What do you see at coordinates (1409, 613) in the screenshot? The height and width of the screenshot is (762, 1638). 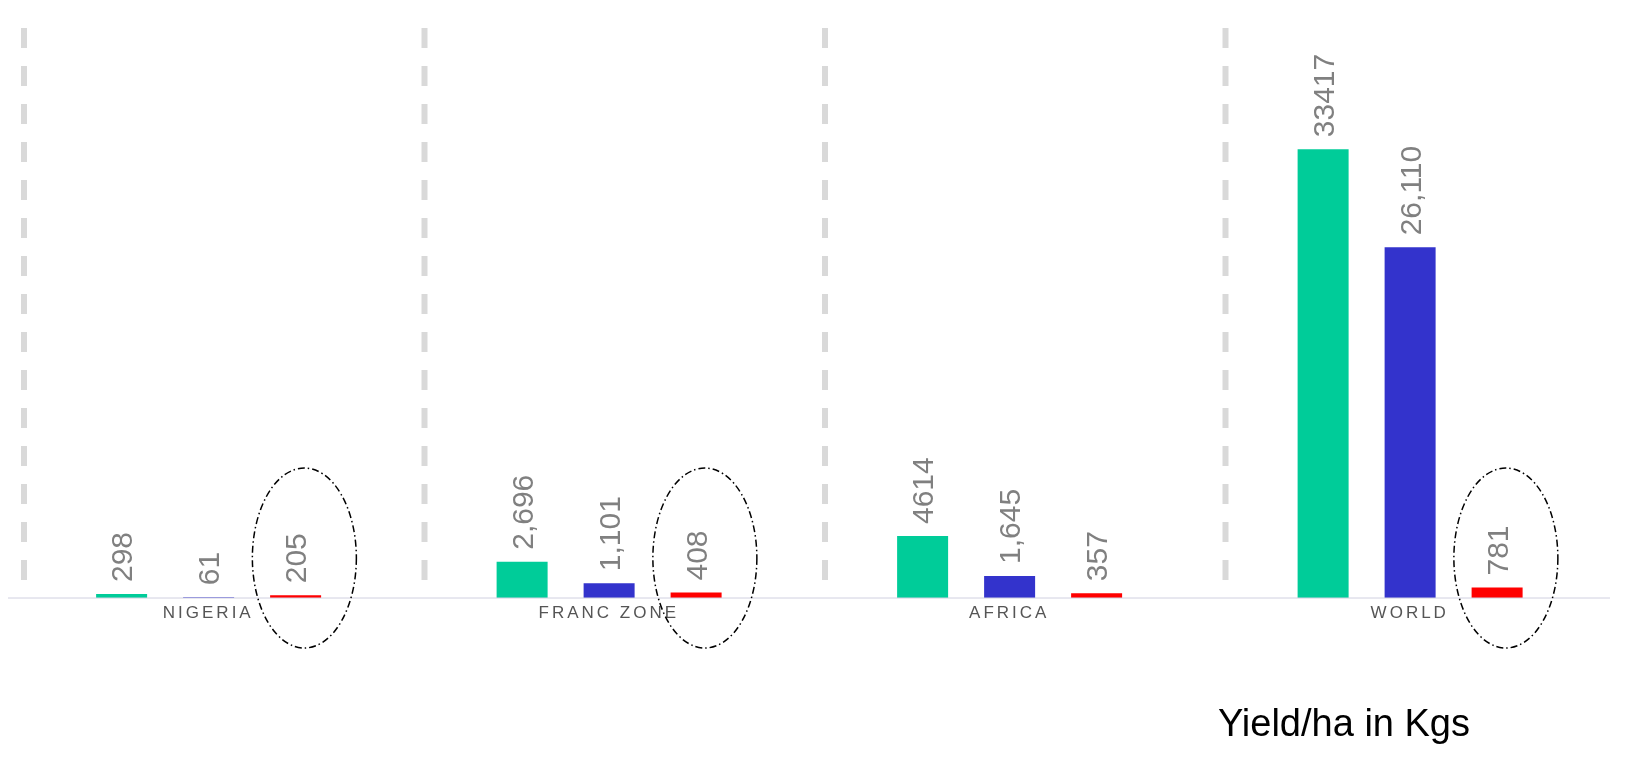 I see `x-tick-label: WORLD` at bounding box center [1409, 613].